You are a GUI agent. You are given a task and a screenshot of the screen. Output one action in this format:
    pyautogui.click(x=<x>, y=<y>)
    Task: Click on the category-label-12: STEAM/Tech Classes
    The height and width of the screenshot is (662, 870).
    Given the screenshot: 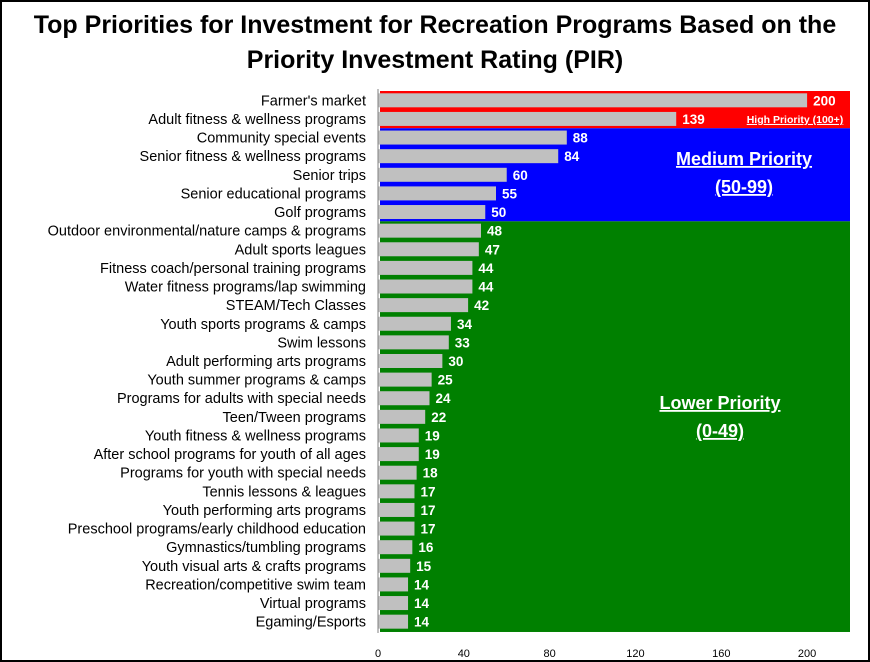 What is the action you would take?
    pyautogui.click(x=296, y=306)
    